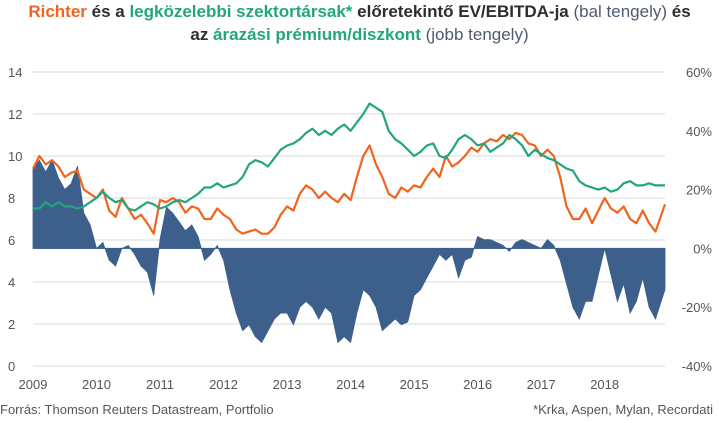  I want to click on right-axis-ticks: 60% 40% 20% 0% -20% -40%, so click(697, 219).